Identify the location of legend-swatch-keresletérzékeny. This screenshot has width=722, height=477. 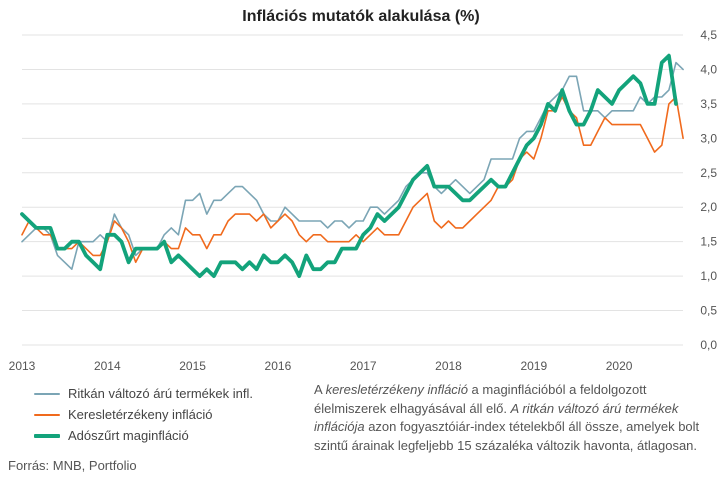
(47, 414).